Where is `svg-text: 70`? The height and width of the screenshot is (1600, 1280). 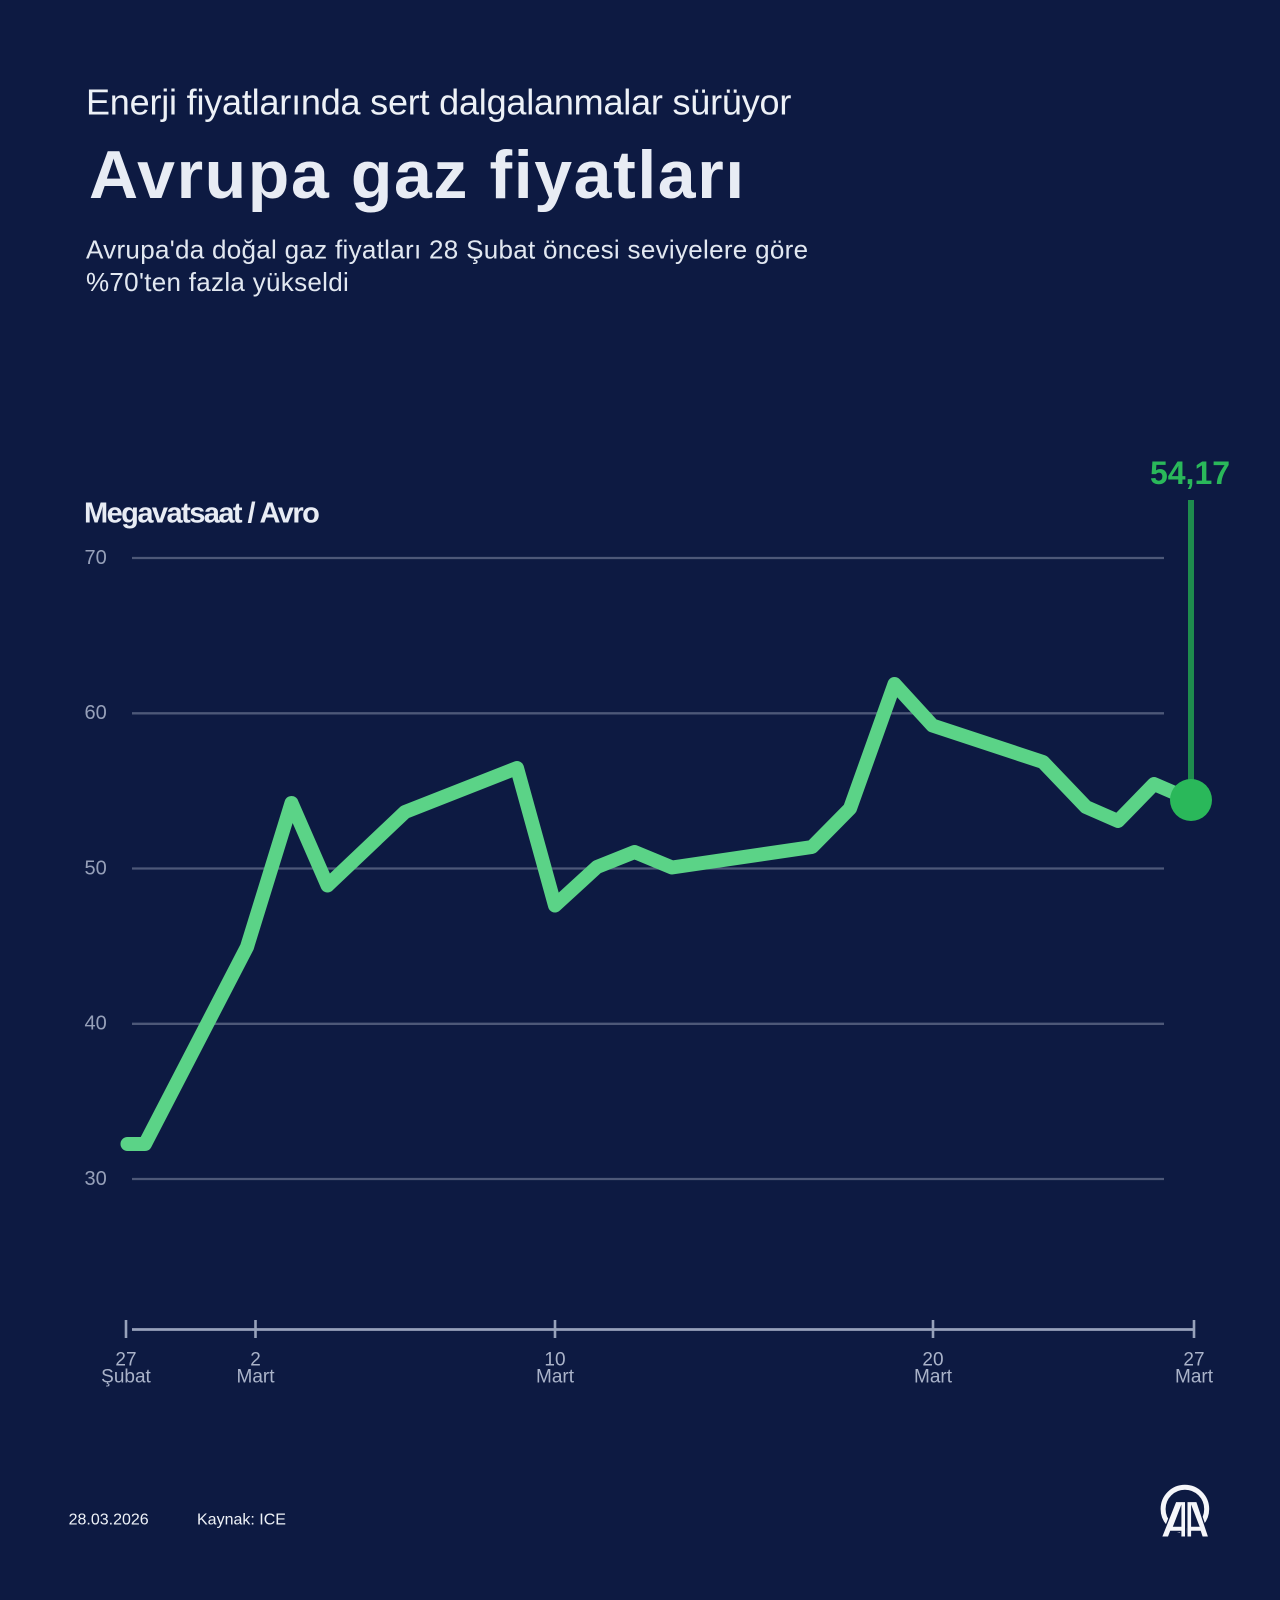 svg-text: 70 is located at coordinates (96, 558).